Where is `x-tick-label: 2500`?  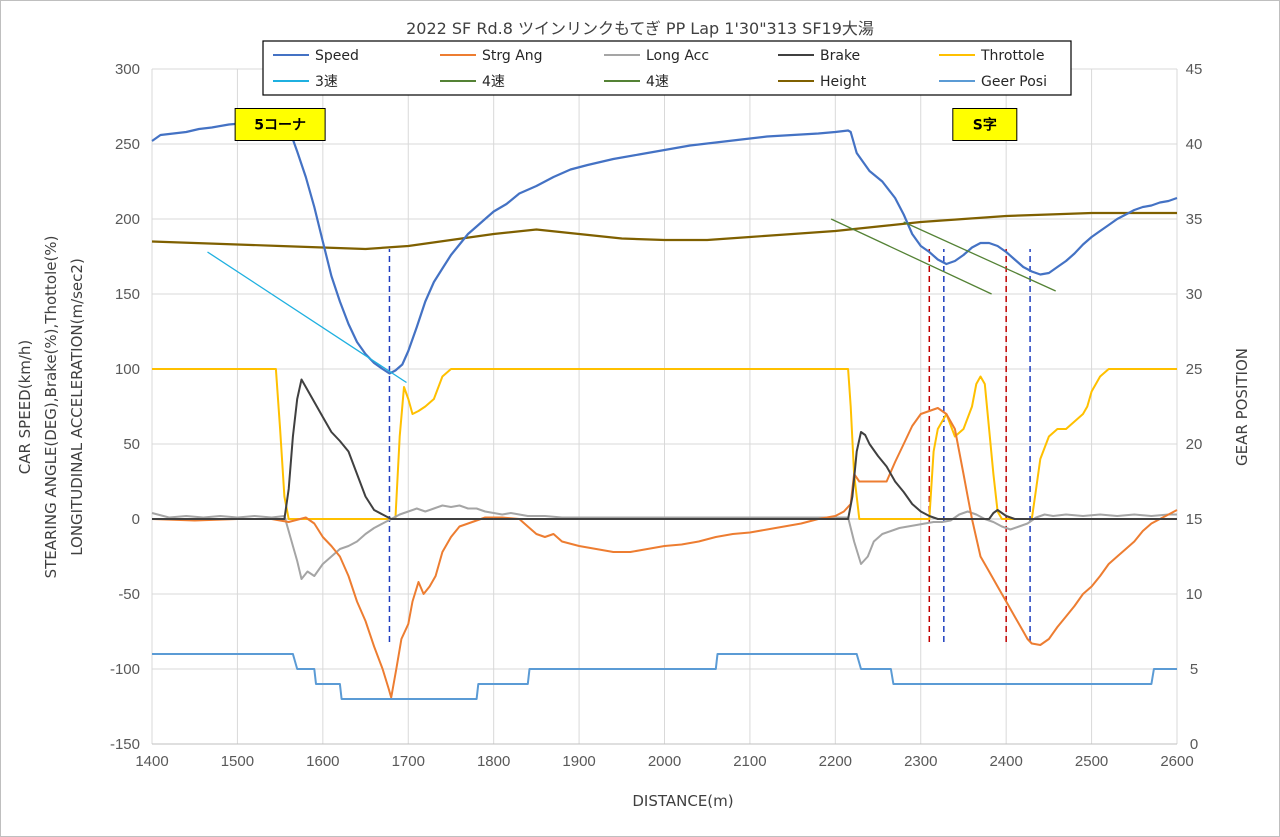 x-tick-label: 2500 is located at coordinates (1091, 761).